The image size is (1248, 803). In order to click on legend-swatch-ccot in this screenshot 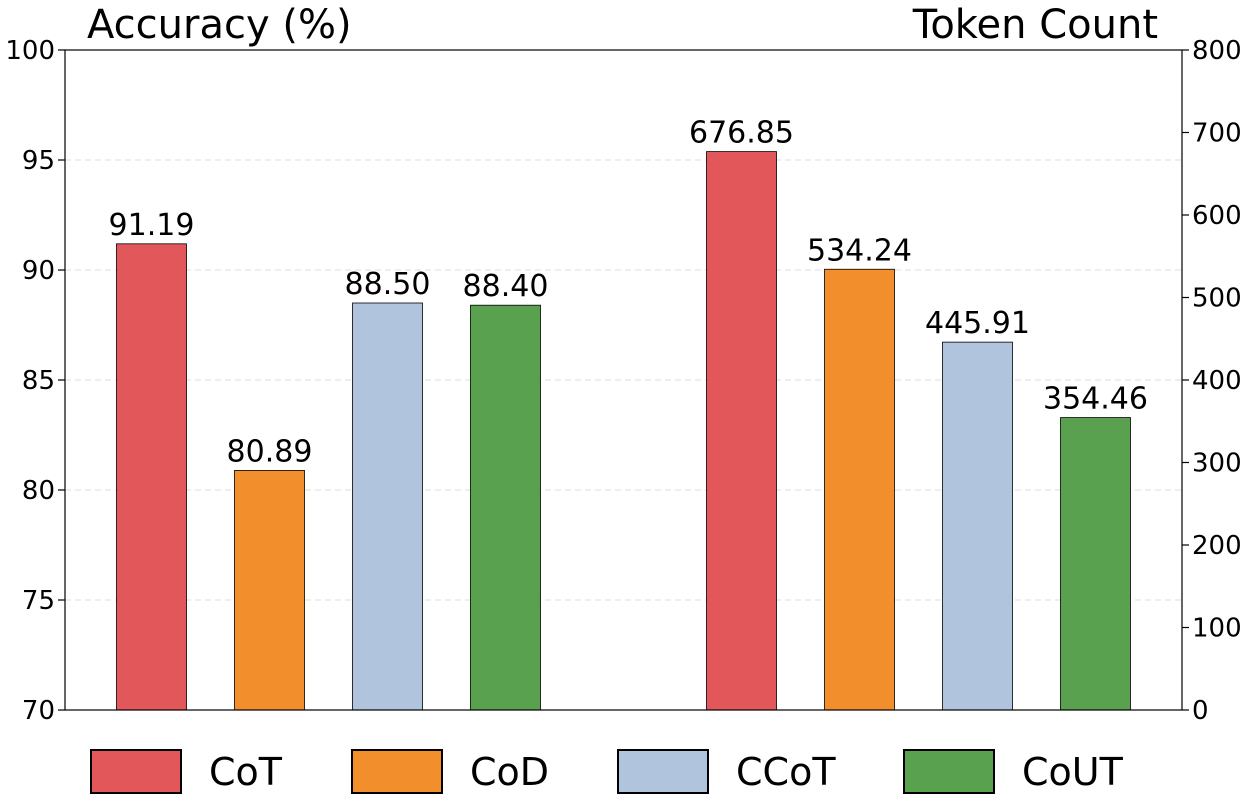, I will do `click(663, 771)`.